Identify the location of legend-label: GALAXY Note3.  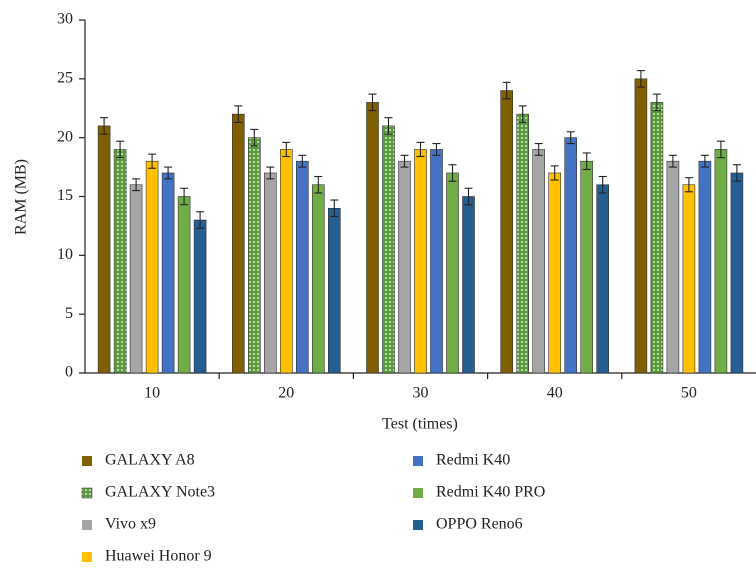
(160, 492).